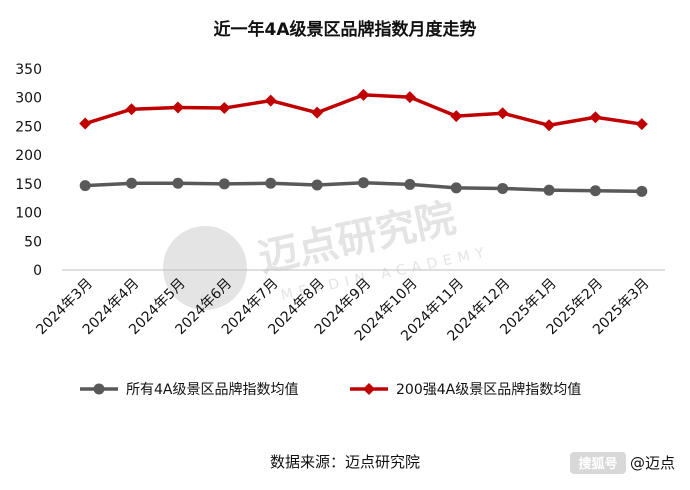  Describe the element at coordinates (212, 389) in the screenshot. I see `legend-label-all: 所有4A级景区品牌指数均值` at that location.